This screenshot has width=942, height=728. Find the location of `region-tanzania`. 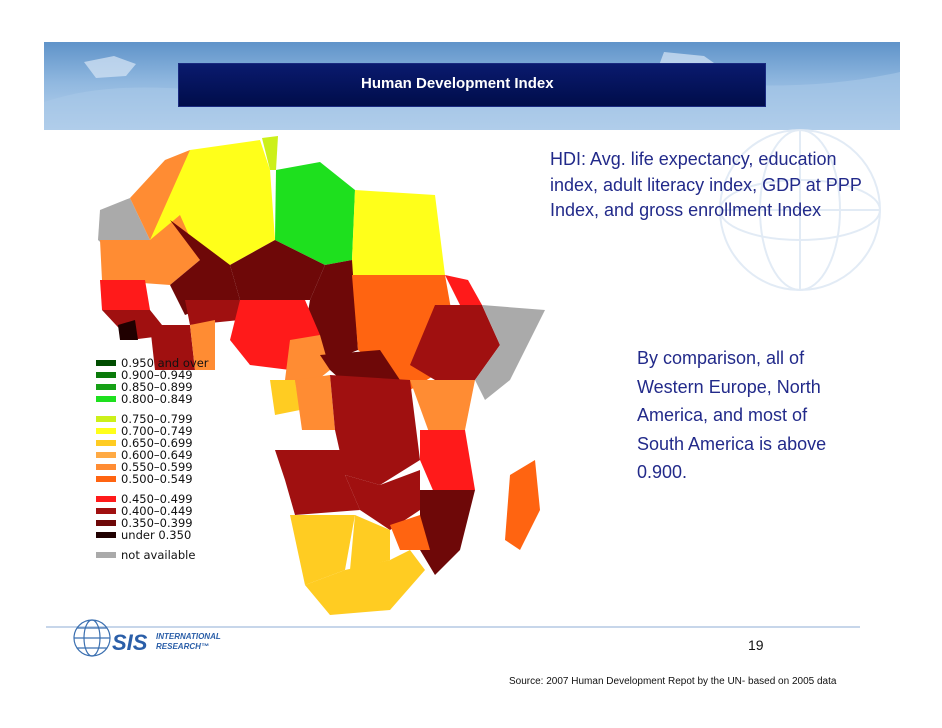

region-tanzania is located at coordinates (447, 462).